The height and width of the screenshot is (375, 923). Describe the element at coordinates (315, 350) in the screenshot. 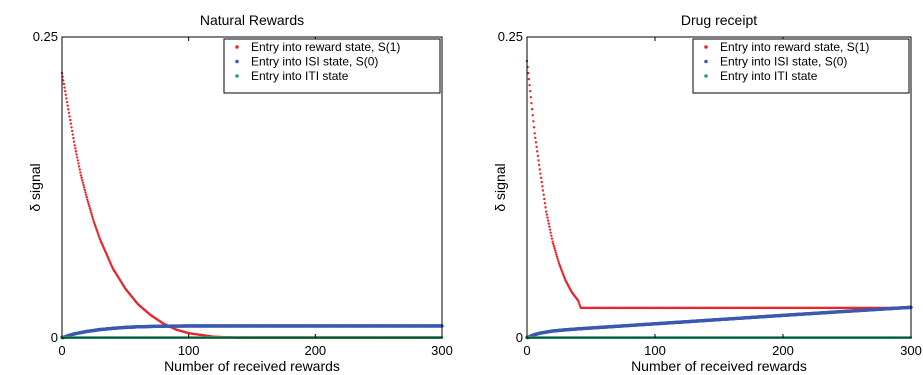

I see `x-tick-label: 200` at that location.